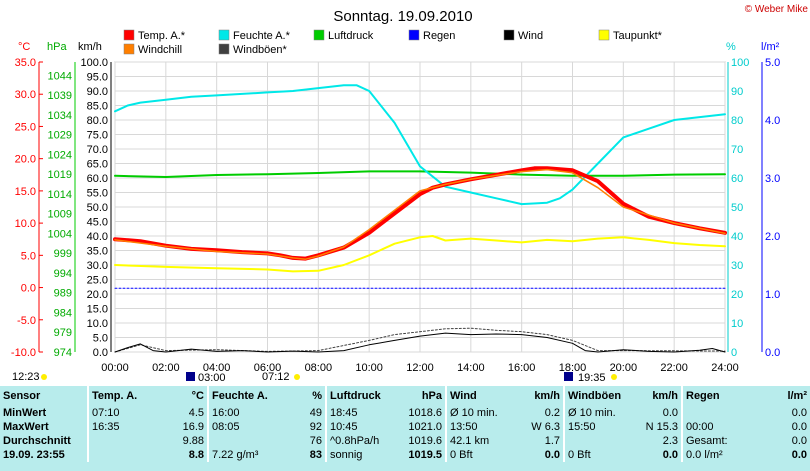 The image size is (810, 471). What do you see at coordinates (97, 78) in the screenshot?
I see `wind-tick-label: 95.0` at bounding box center [97, 78].